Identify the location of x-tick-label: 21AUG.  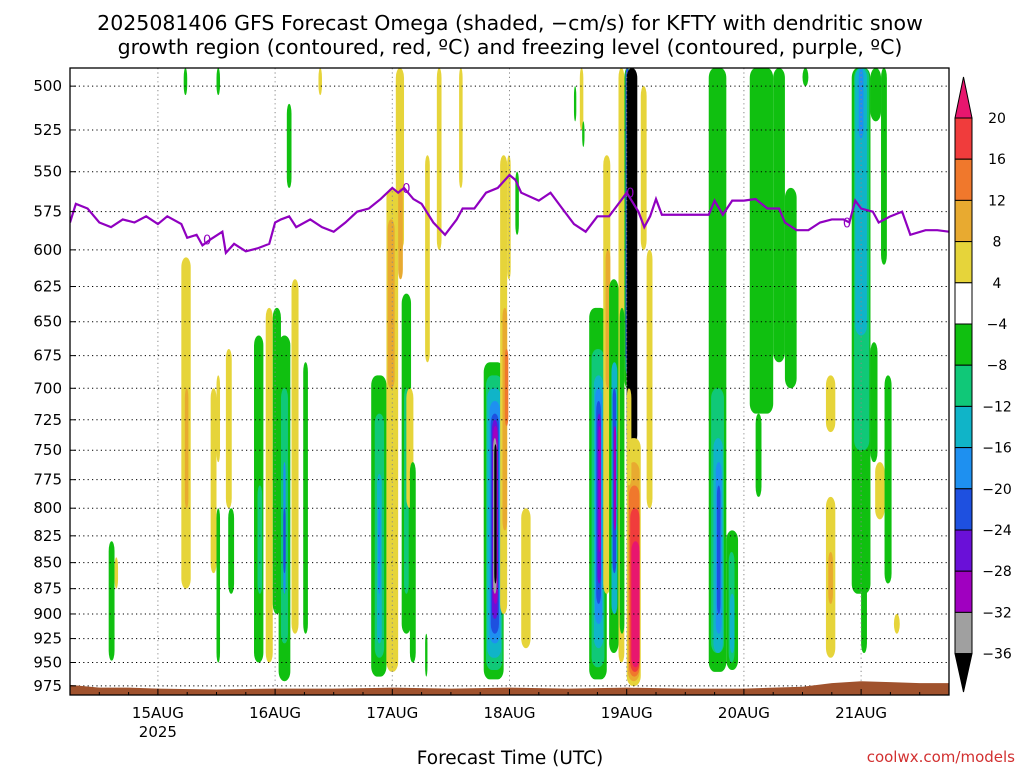
(861, 713).